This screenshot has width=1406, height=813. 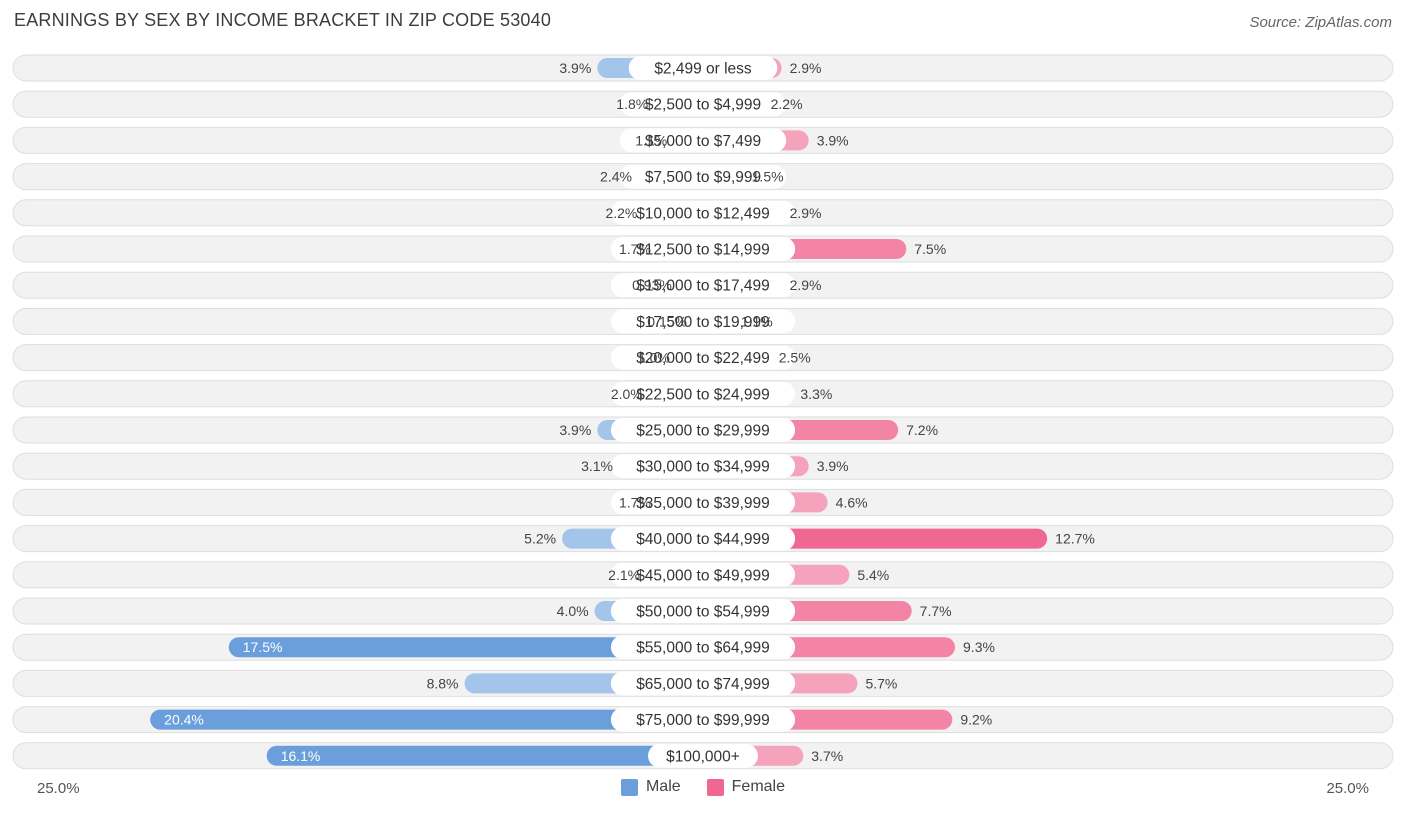 I want to click on value-label-female: 2.5%, so click(x=795, y=358).